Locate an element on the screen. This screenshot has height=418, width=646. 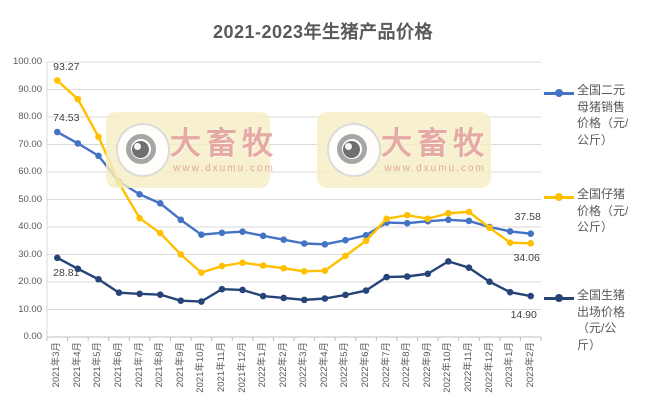
watermark-badge-left: 大畜牧 www.dxumu.com is located at coordinates (189, 150).